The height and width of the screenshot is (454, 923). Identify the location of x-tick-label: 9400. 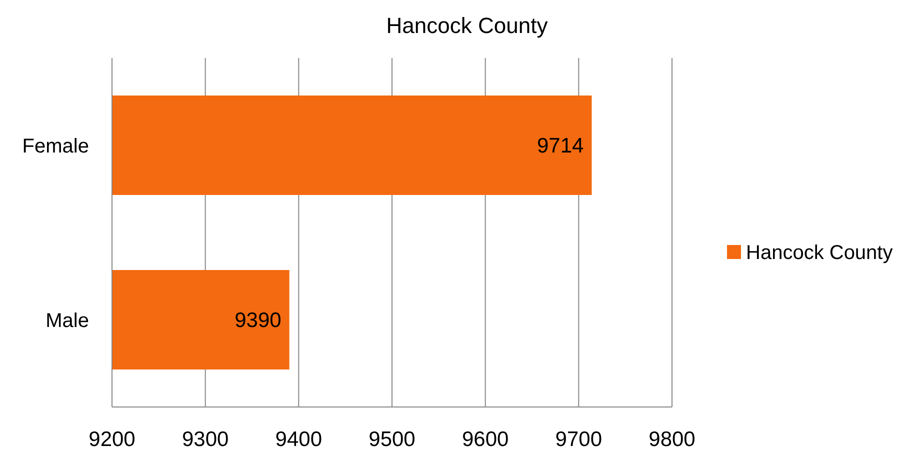
(298, 439).